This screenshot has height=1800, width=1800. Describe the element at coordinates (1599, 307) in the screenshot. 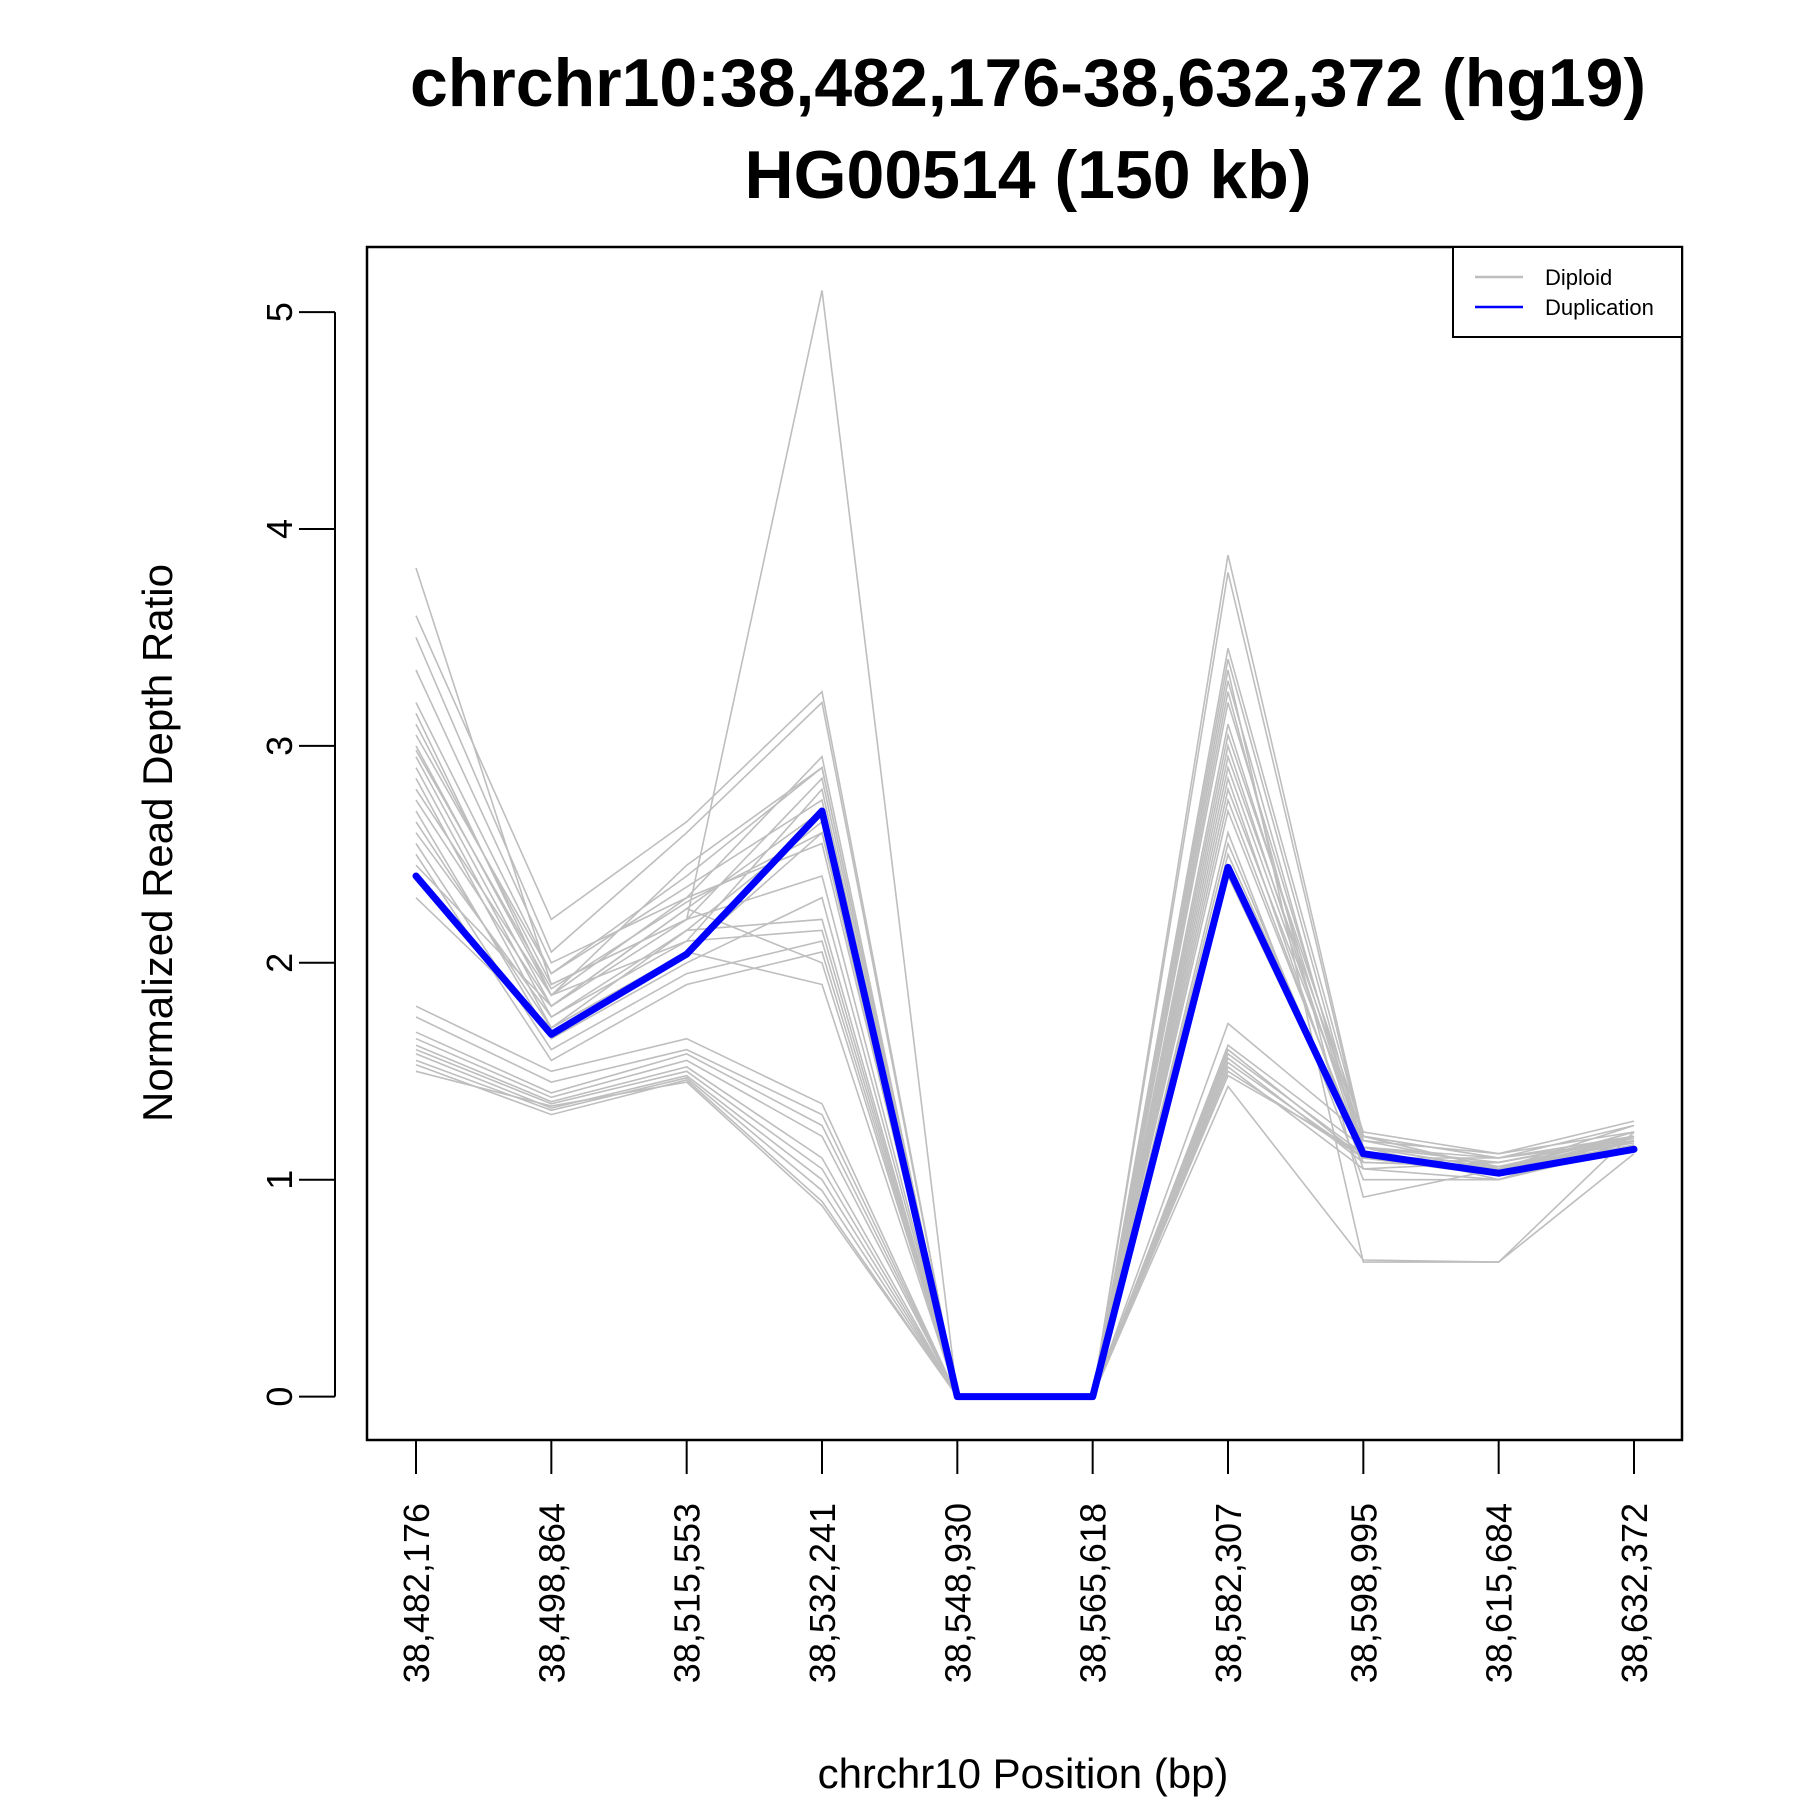

I see `legend-label-duplication: Duplication` at that location.